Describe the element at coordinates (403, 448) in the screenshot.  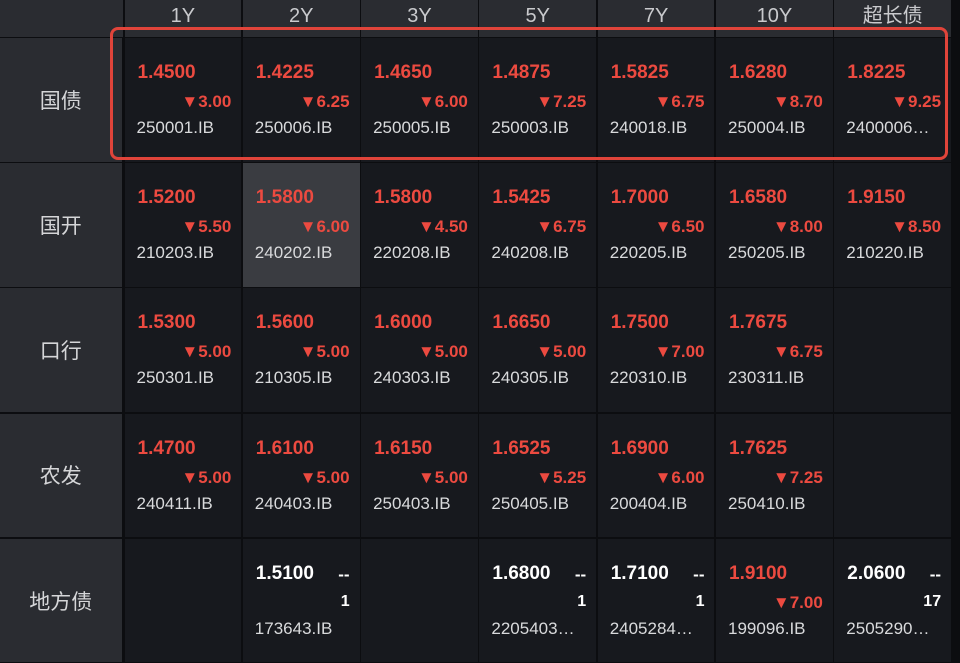
I see `yield: 1.6150` at that location.